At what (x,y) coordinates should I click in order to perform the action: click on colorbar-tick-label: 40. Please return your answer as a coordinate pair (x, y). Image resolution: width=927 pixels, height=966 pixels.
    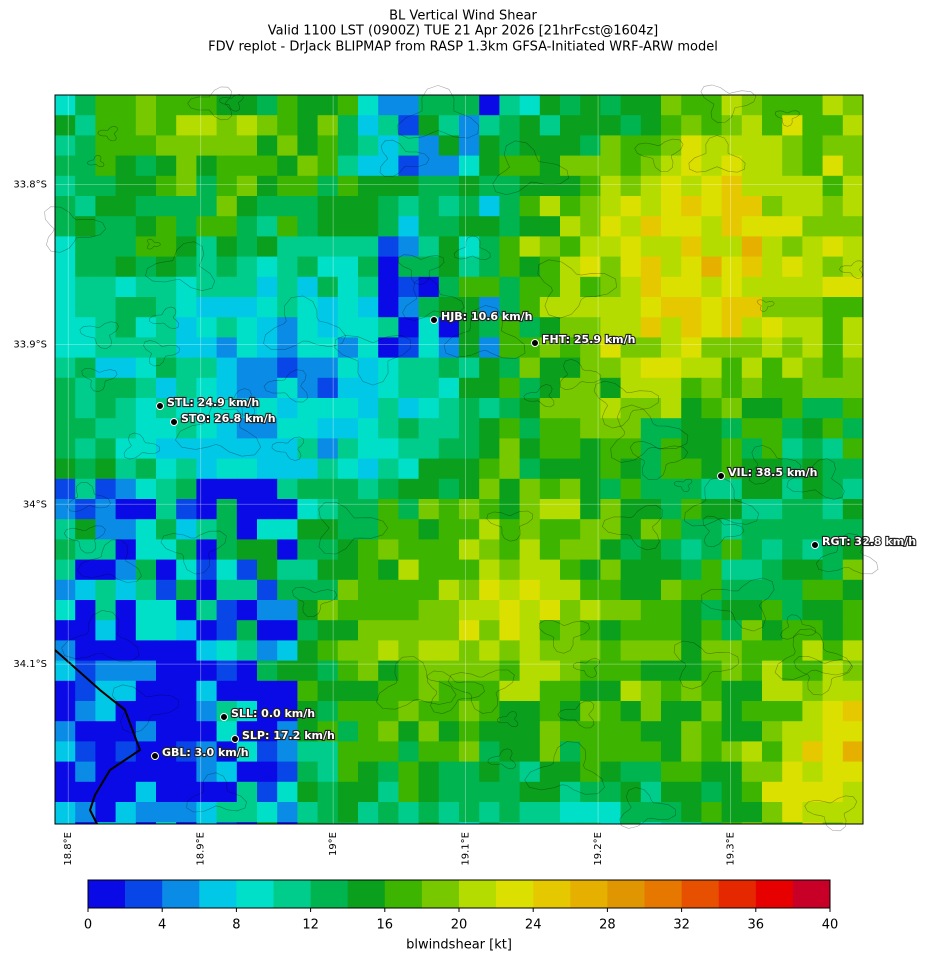
    Looking at the image, I should click on (830, 925).